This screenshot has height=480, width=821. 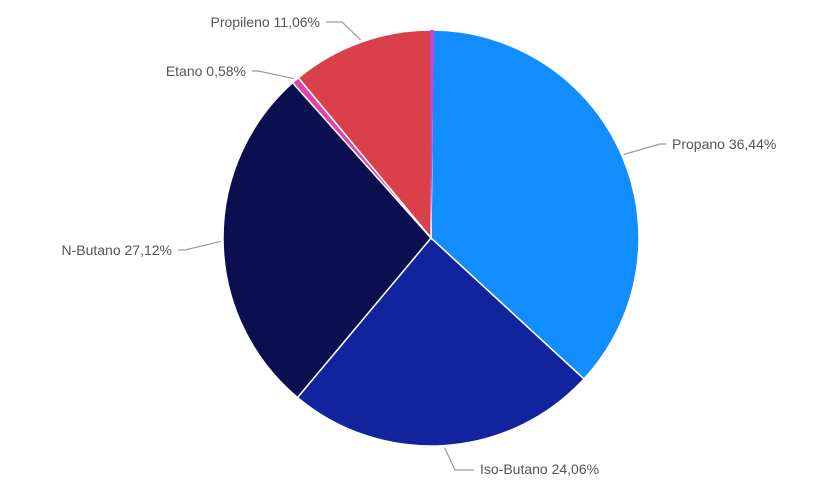 What do you see at coordinates (539, 469) in the screenshot?
I see `slice-label-iso-butano: Iso-Butano 24,06%` at bounding box center [539, 469].